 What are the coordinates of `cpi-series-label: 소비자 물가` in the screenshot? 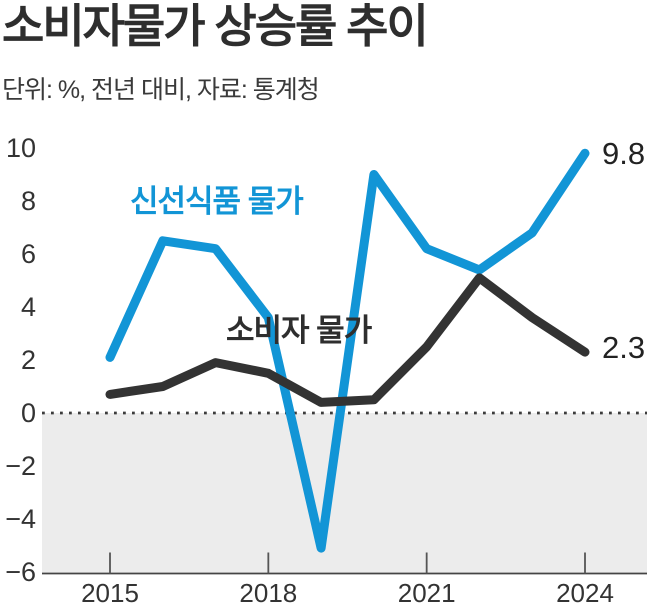 It's located at (299, 330).